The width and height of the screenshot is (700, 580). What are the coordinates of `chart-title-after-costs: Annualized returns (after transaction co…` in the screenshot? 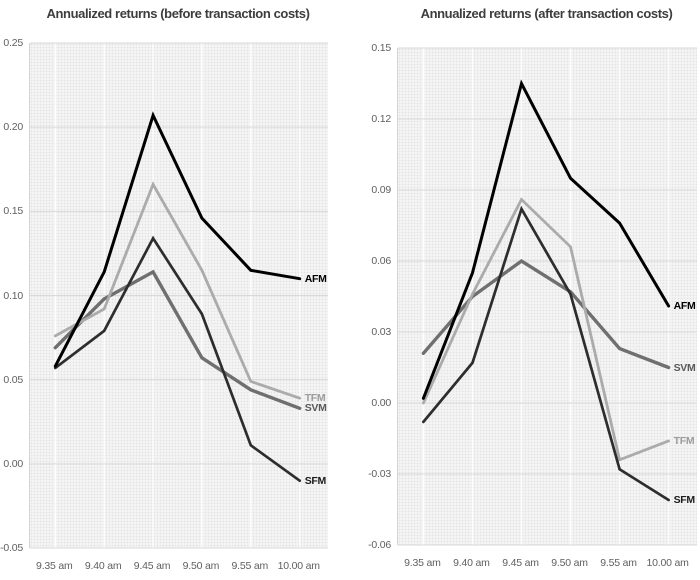 It's located at (546, 13).